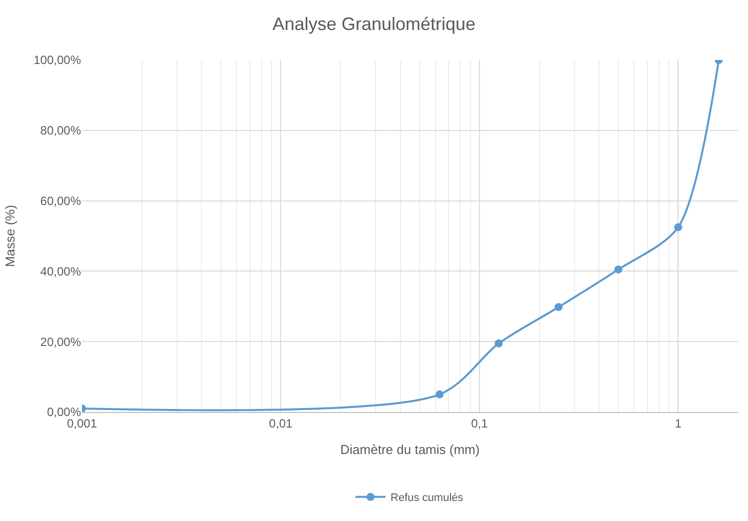  I want to click on y-tick-label: 40,00%, so click(61, 271).